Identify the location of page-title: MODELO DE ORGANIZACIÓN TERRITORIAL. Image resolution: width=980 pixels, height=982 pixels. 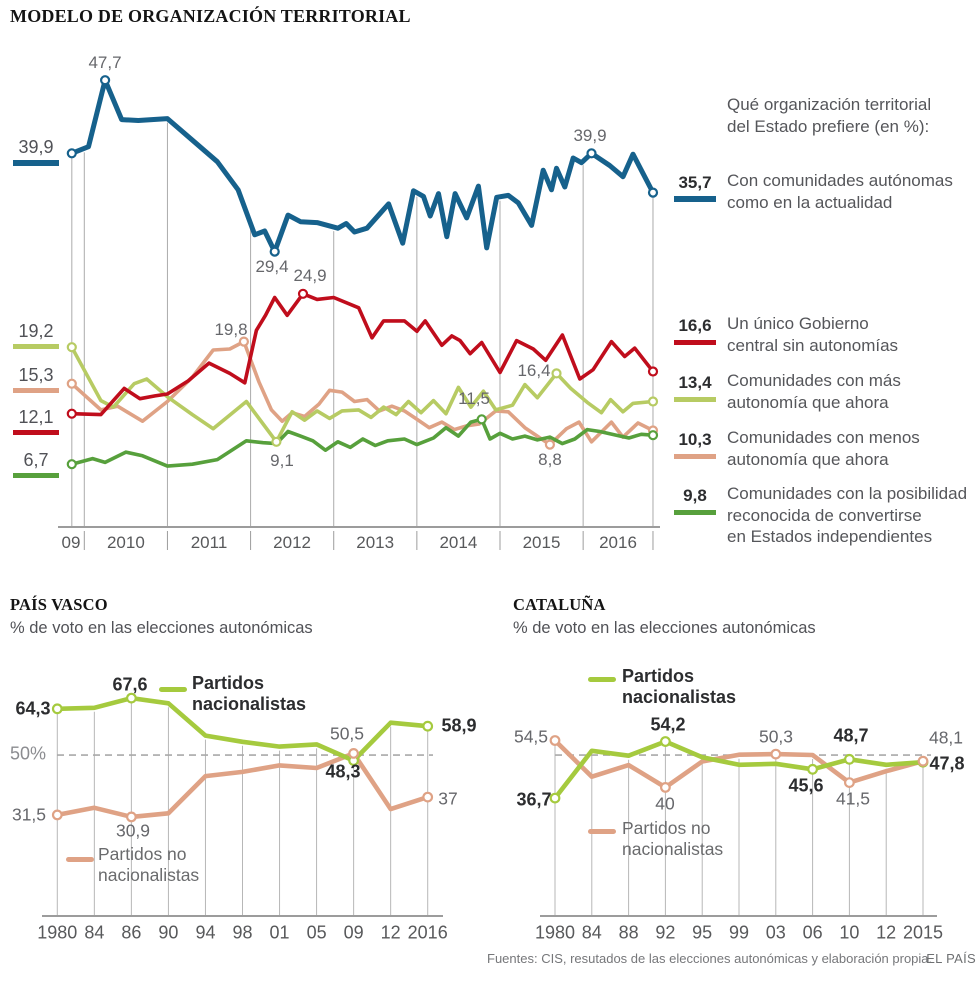
(210, 16).